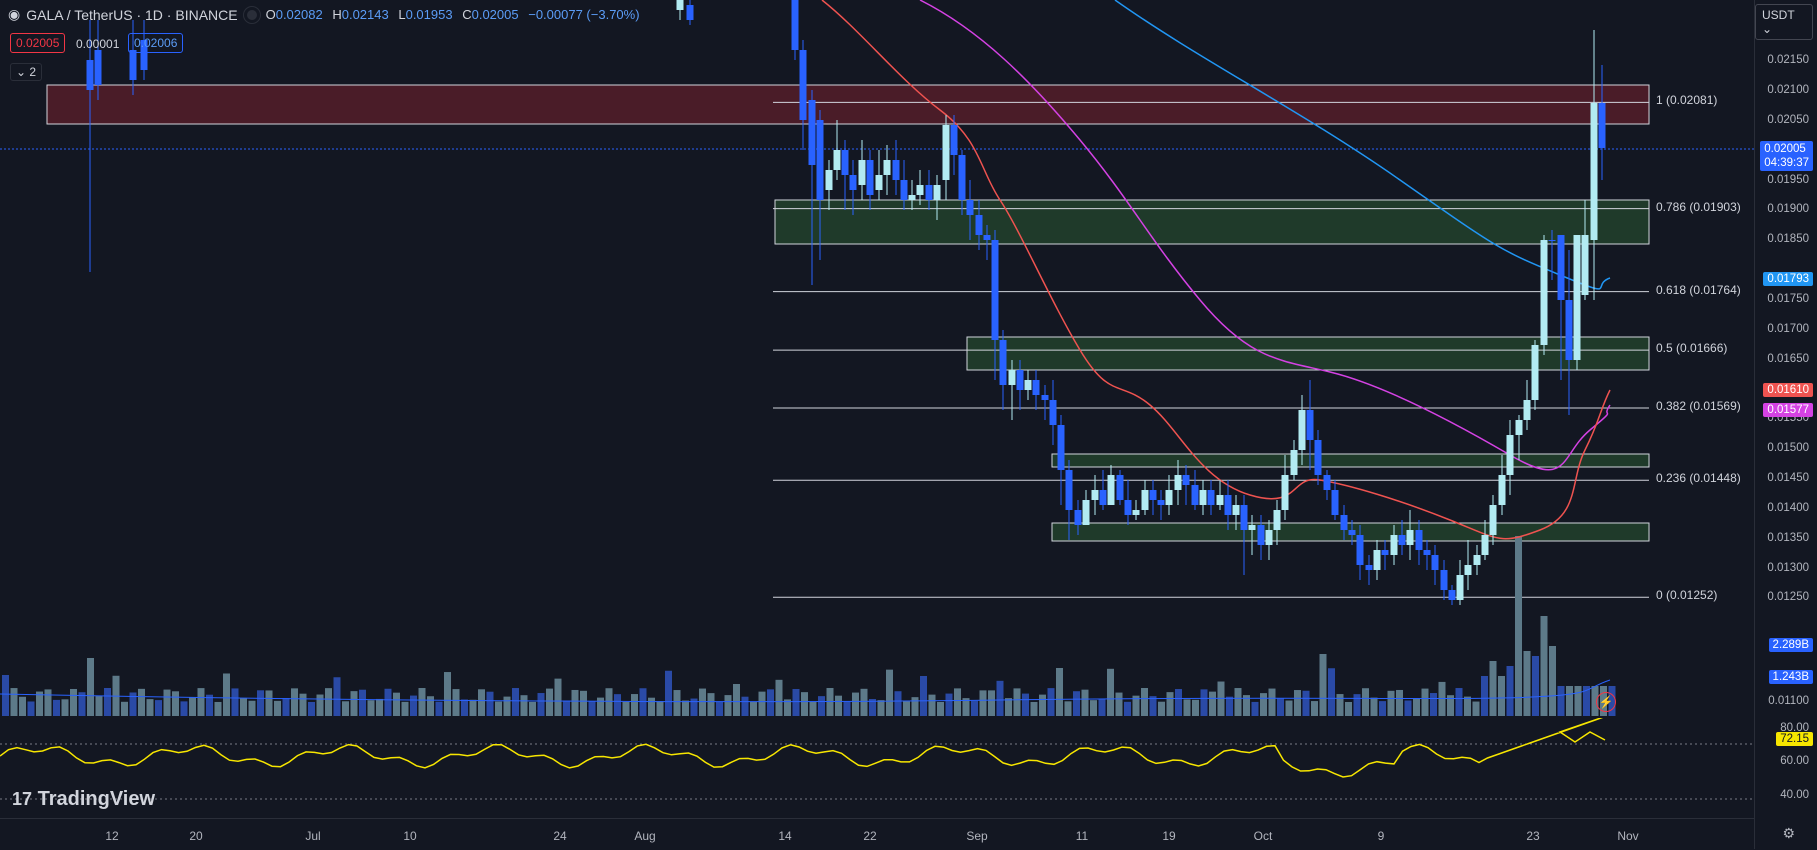 Image resolution: width=1817 pixels, height=850 pixels. What do you see at coordinates (877, 834) in the screenshot?
I see `time-axis: 12 20 Jul 10 24 Aug 14 22 Sep 11 19 Oct 9 23 Nov` at bounding box center [877, 834].